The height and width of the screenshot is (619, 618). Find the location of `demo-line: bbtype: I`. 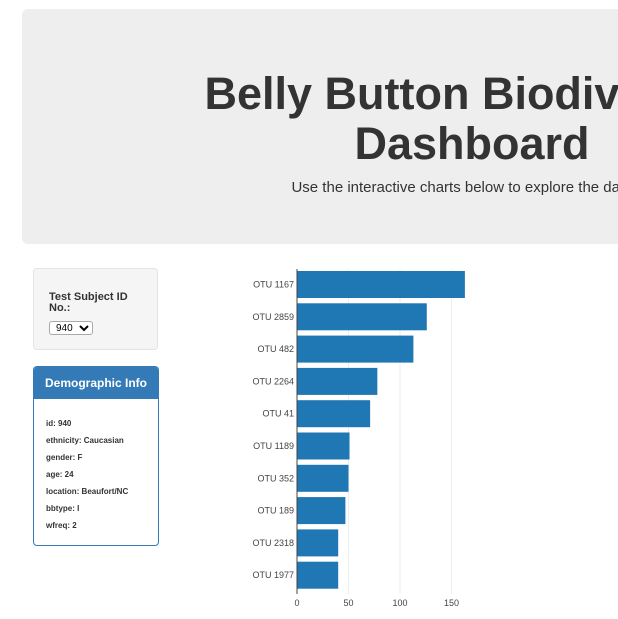

demo-line: bbtype: I is located at coordinates (63, 508).